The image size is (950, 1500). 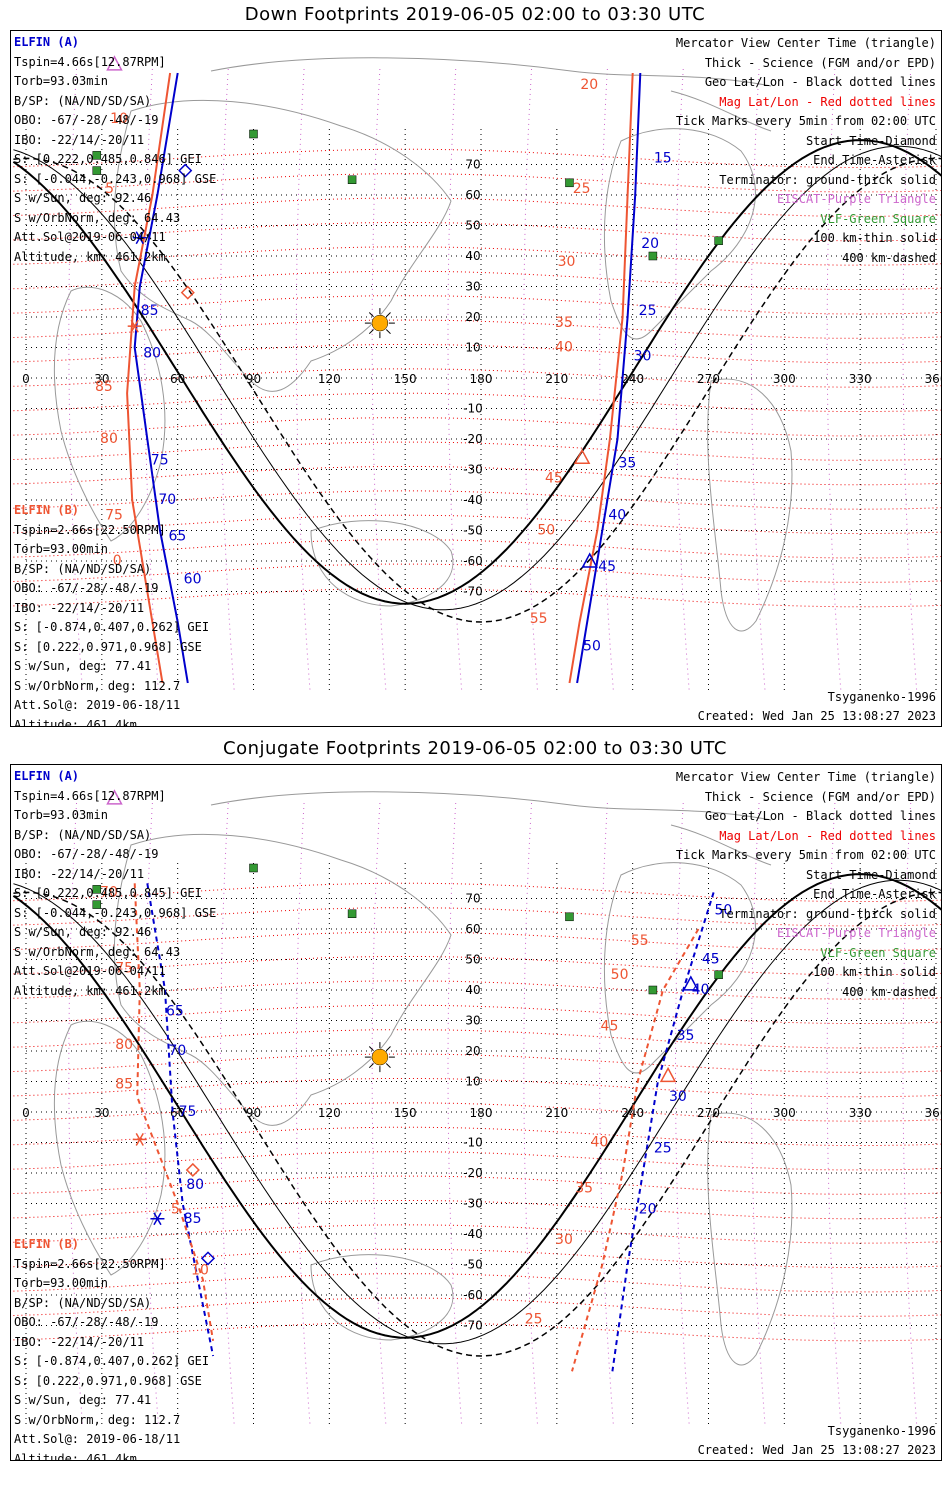 I want to click on track-a-tick-label: 40, so click(x=617, y=515).